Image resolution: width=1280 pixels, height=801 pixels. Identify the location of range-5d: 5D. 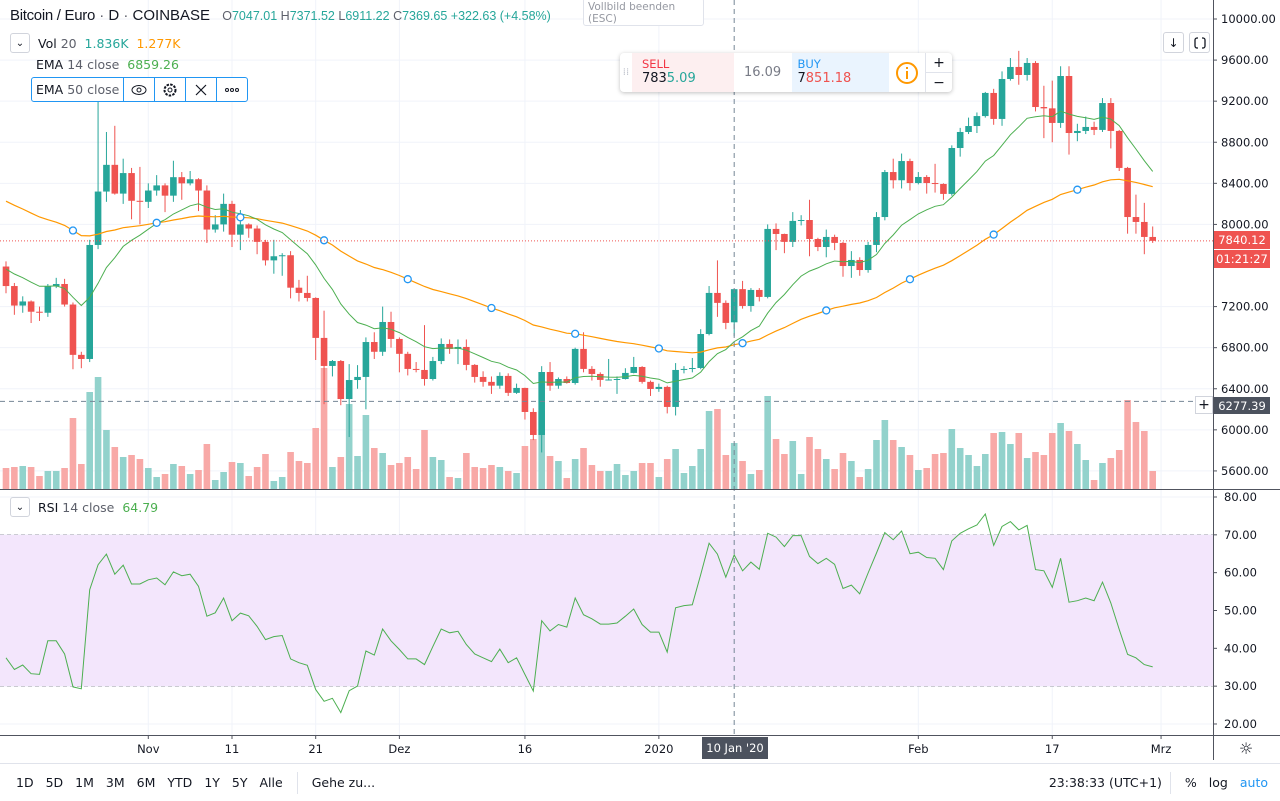
(54, 782).